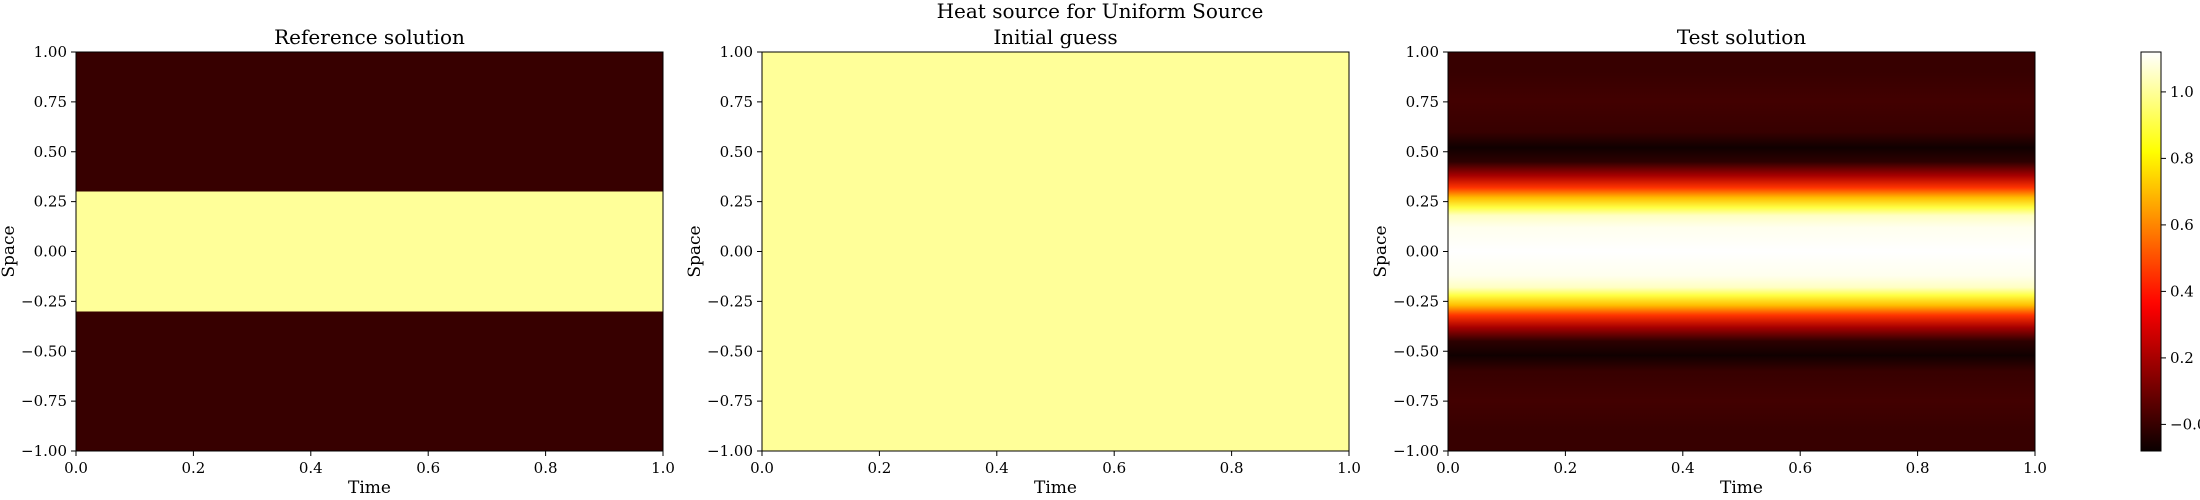 Image resolution: width=2200 pixels, height=500 pixels. What do you see at coordinates (1055, 37) in the screenshot?
I see `panel-title: Initial guess` at bounding box center [1055, 37].